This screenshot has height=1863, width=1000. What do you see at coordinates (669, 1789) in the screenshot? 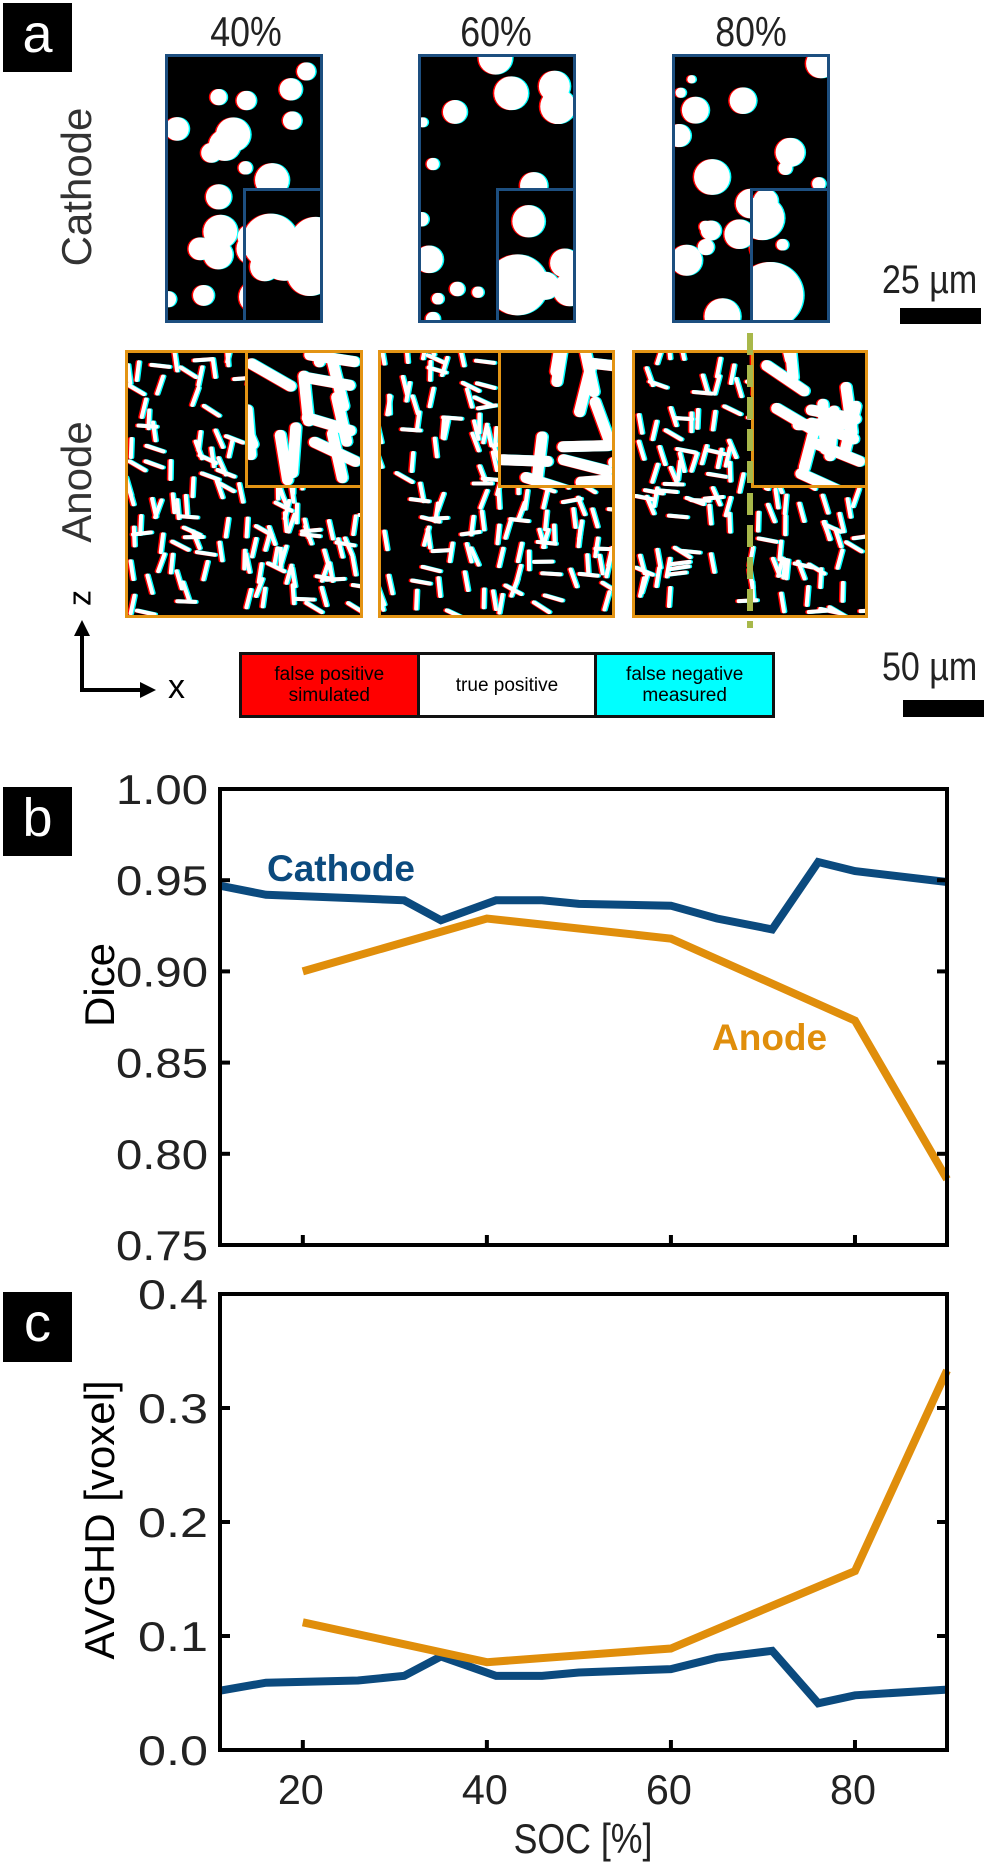
I see `x-tick-label: 60` at bounding box center [669, 1789].